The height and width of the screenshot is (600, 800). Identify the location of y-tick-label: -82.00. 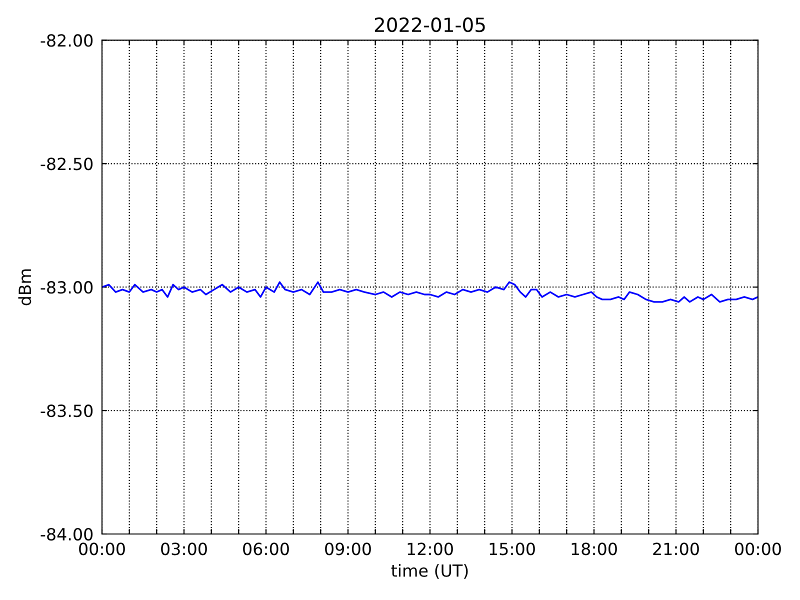
(66, 40).